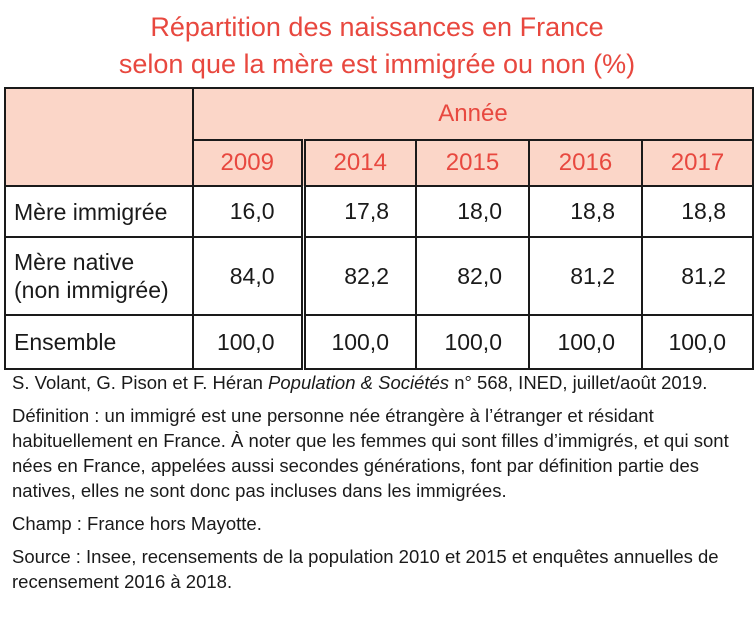 The width and height of the screenshot is (754, 623). I want to click on citation-journal: Population & Sociétés, so click(359, 382).